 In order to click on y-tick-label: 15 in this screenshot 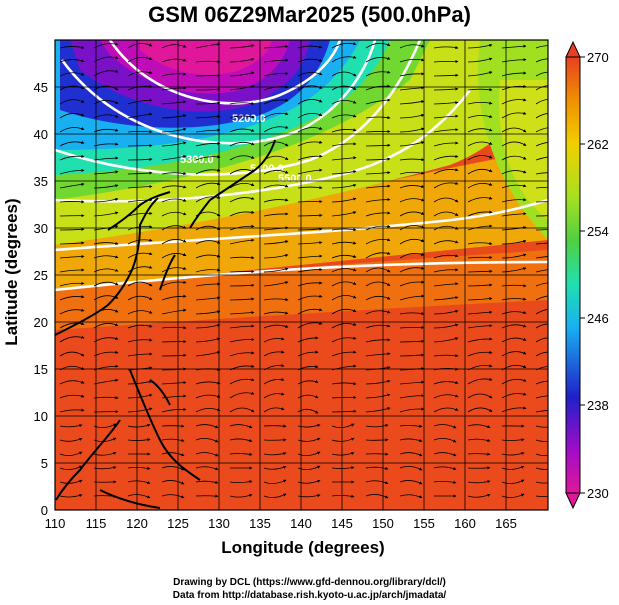, I will do `click(41, 369)`.